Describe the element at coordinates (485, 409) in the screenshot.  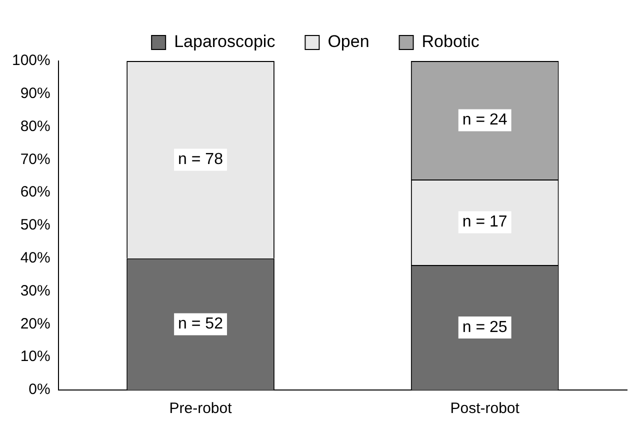
I see `x-tick-label: Post-robot` at that location.